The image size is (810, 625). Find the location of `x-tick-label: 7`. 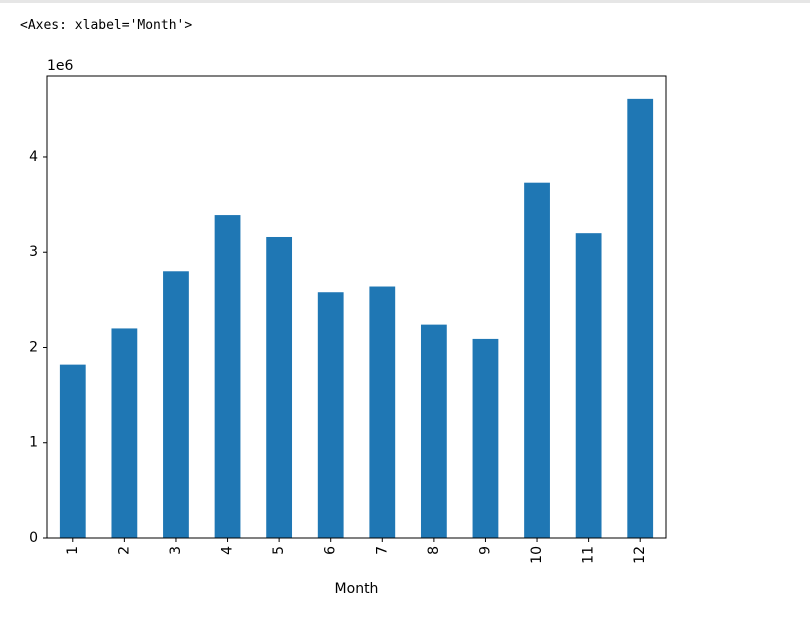

x-tick-label: 7 is located at coordinates (382, 550).